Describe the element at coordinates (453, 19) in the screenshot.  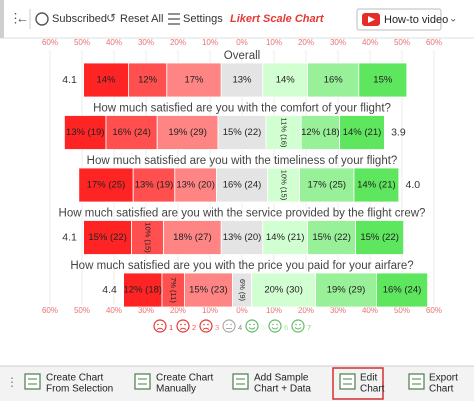
I see `dropdown-icon: ⌄` at that location.